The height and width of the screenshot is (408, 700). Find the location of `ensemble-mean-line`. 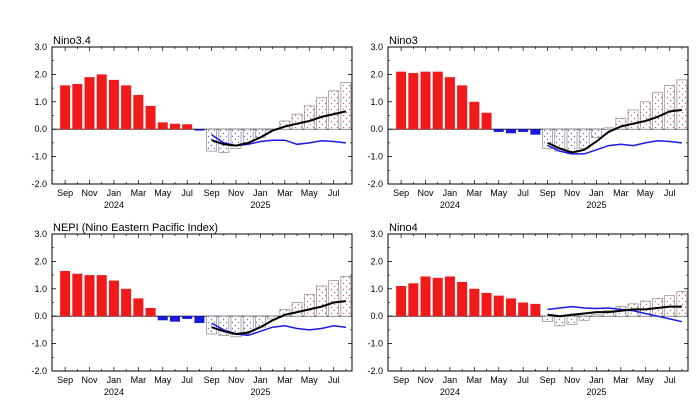

ensemble-mean-line is located at coordinates (279, 318).